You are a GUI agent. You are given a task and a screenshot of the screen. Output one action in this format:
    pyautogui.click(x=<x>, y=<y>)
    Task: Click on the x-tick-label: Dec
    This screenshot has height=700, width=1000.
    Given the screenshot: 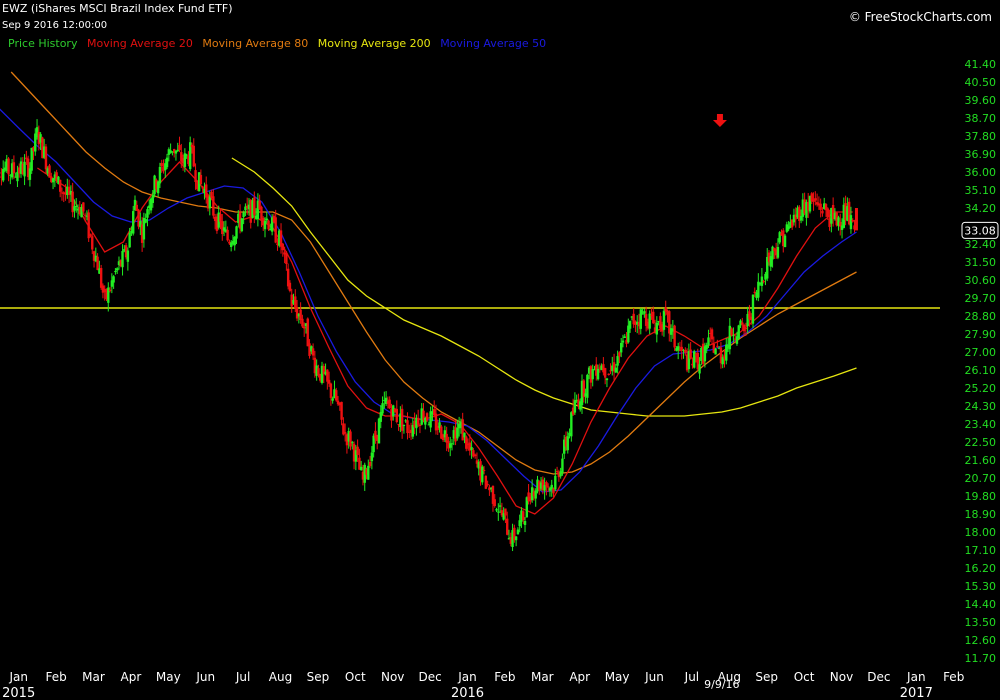 What is the action you would take?
    pyautogui.click(x=878, y=677)
    